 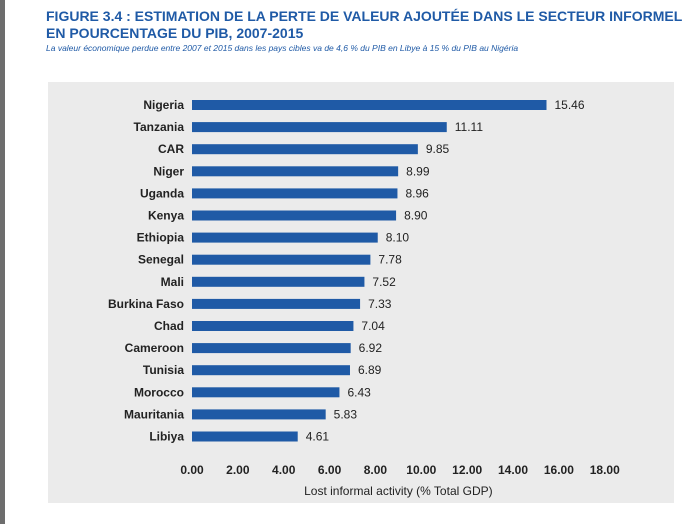 What do you see at coordinates (330, 470) in the screenshot?
I see `x-tick-label: 6.00` at bounding box center [330, 470].